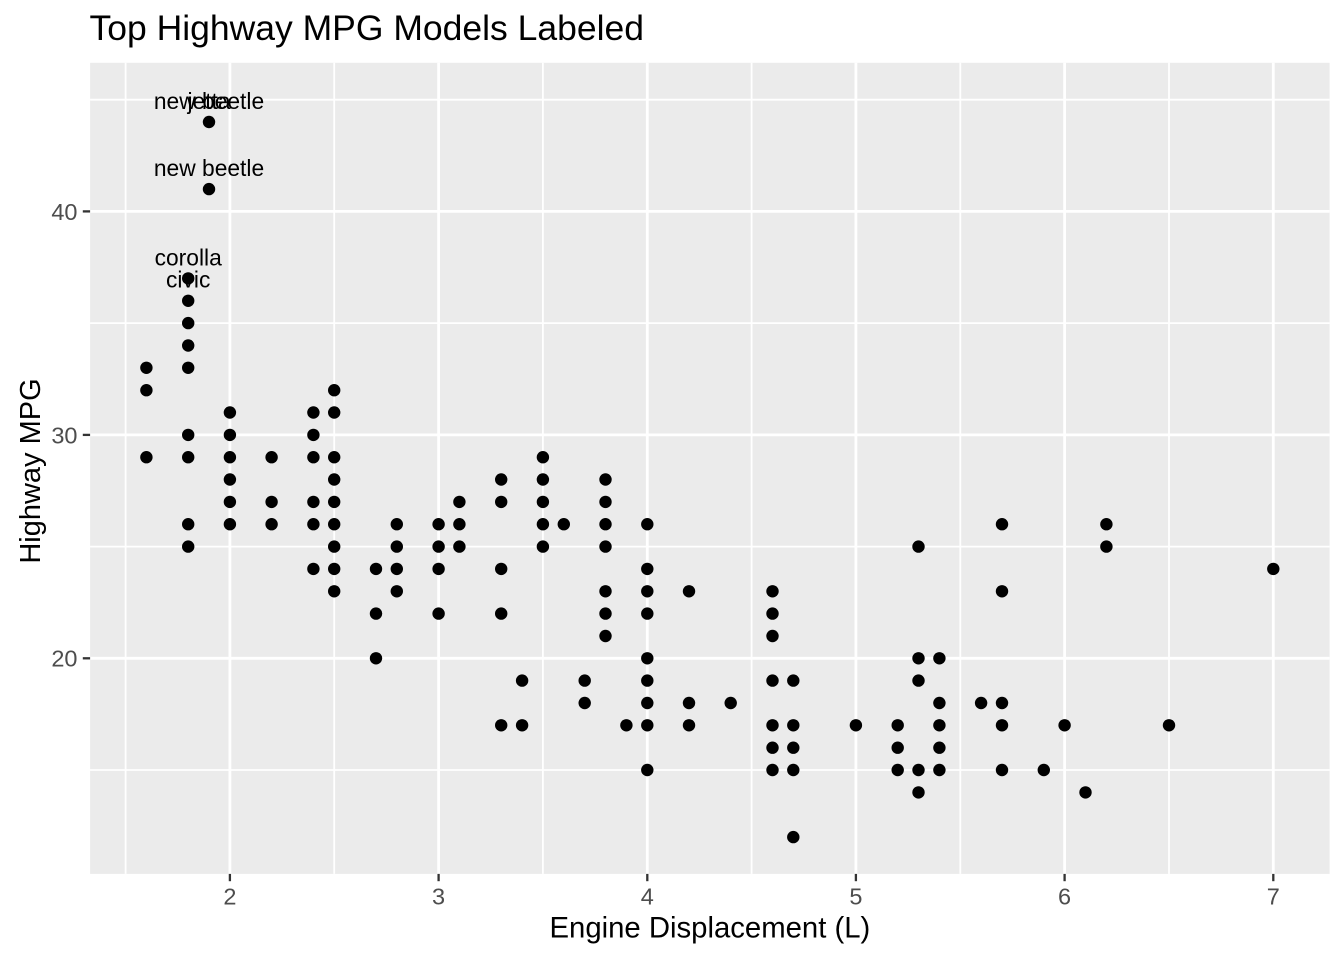 The width and height of the screenshot is (1344, 960). I want to click on svg-text: corolla, so click(188, 257).